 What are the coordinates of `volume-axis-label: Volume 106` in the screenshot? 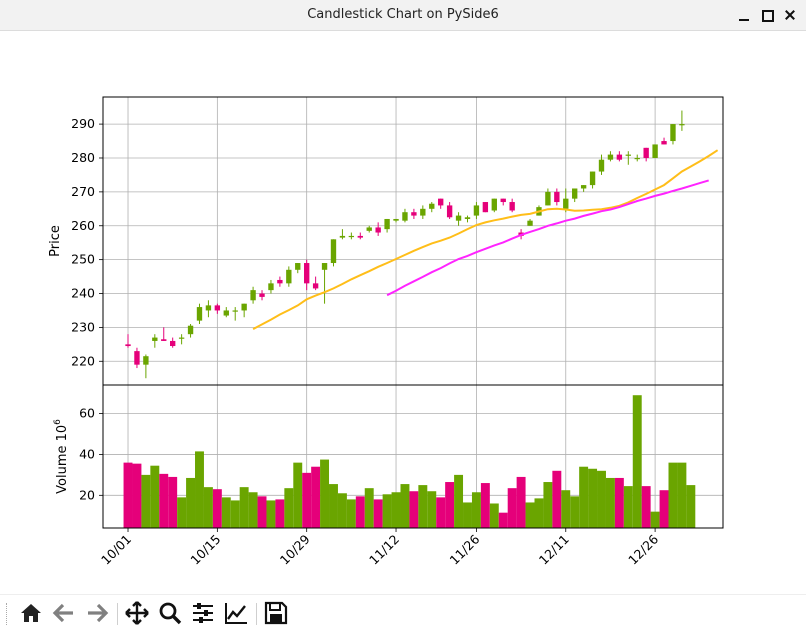 It's located at (61, 456).